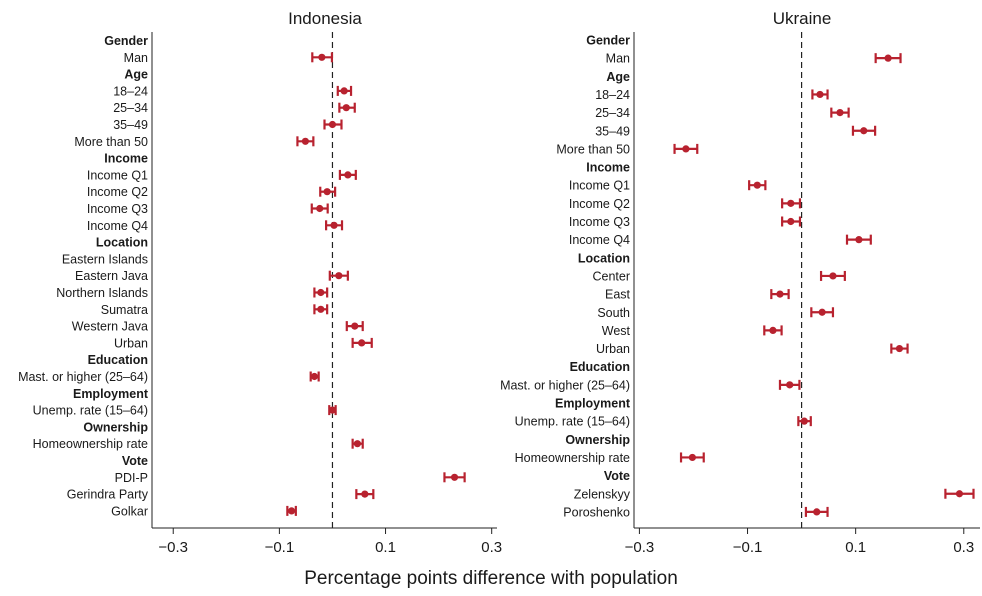 The height and width of the screenshot is (596, 982). What do you see at coordinates (117, 209) in the screenshot?
I see `indonesia-row-label: Income Q3` at bounding box center [117, 209].